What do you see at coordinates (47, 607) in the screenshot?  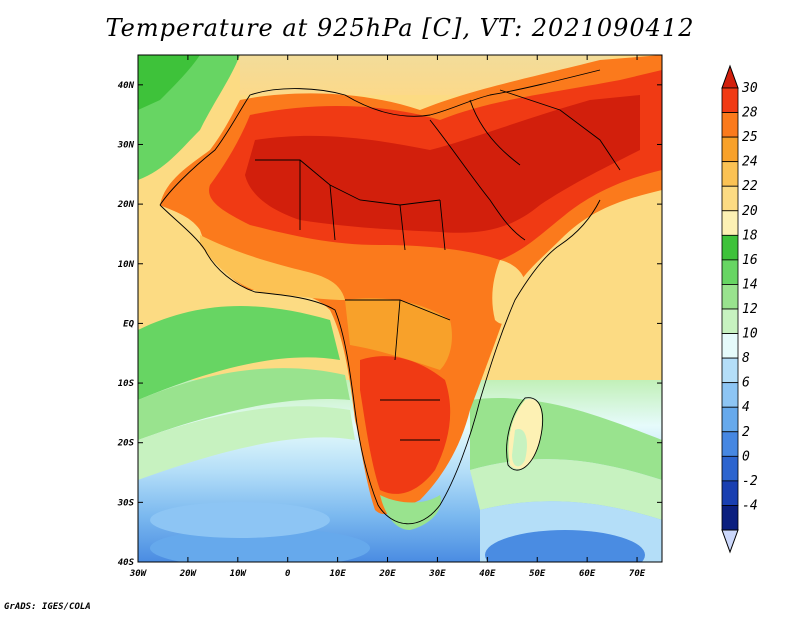 I see `footer-credit: GrADS: IGES/COLA` at bounding box center [47, 607].